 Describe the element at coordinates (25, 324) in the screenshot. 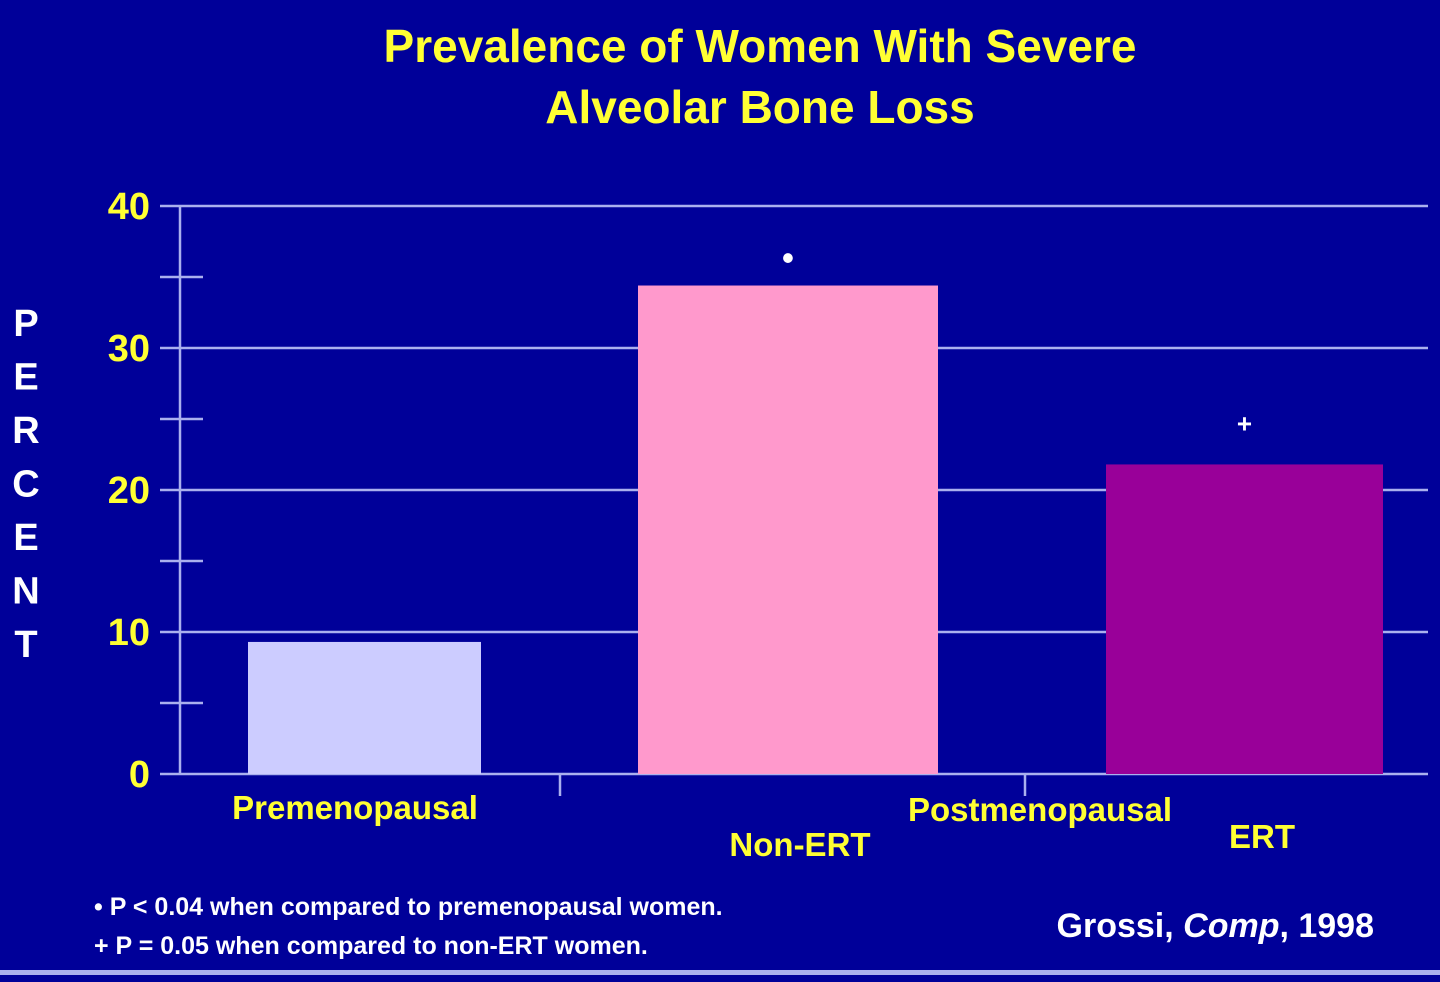

I see `y-axis-label-letter: P` at that location.